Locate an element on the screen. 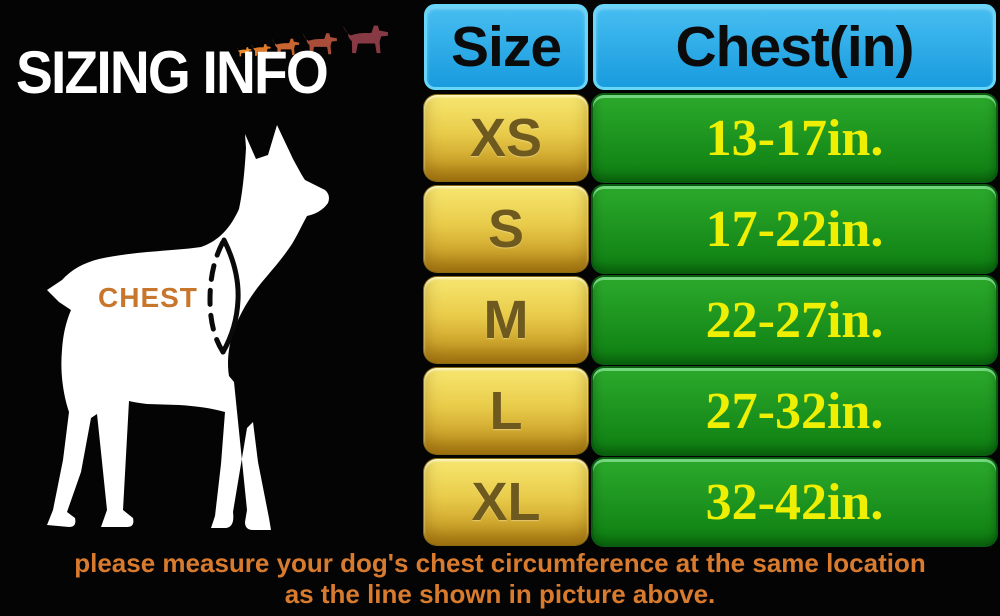 This screenshot has height=616, width=1000. small-dog-icon is located at coordinates (261, 50).